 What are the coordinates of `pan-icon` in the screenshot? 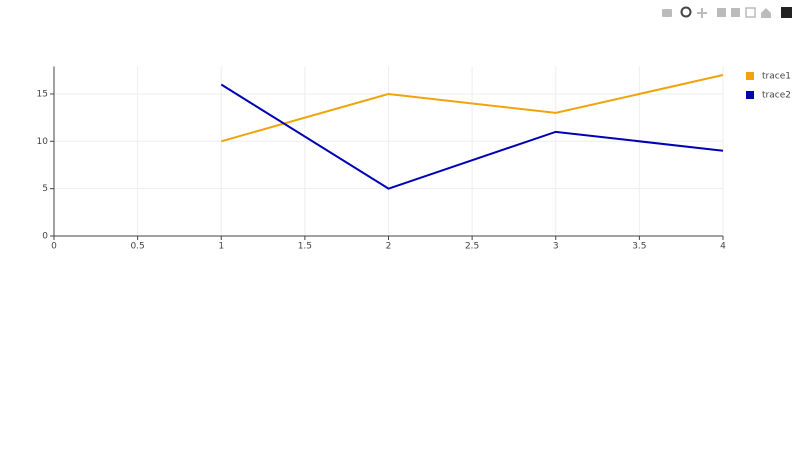 It's located at (702, 13).